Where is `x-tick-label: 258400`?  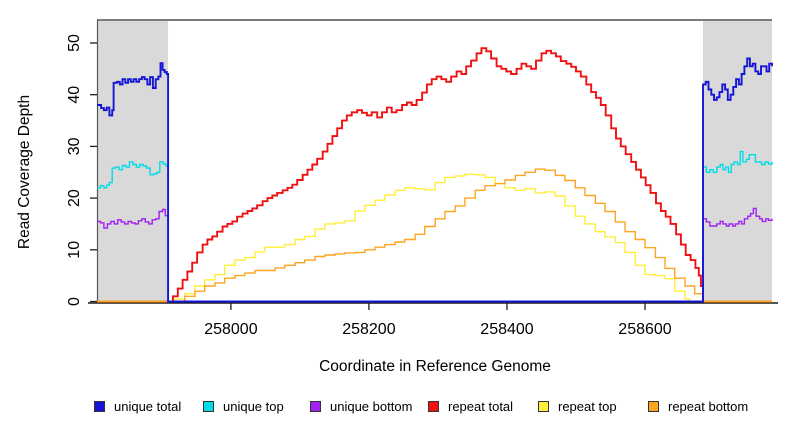
x-tick-label: 258400 is located at coordinates (506, 329).